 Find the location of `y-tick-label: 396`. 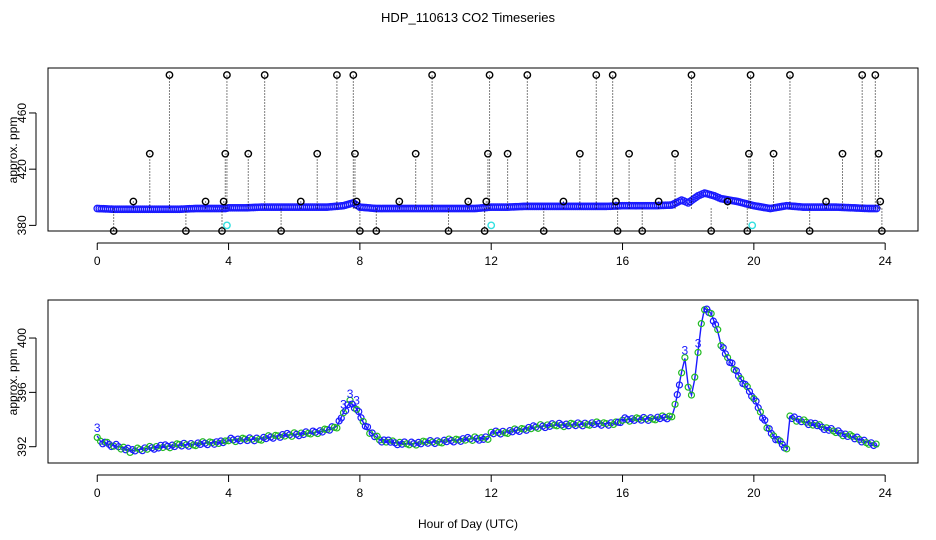

y-tick-label: 396 is located at coordinates (22, 392).